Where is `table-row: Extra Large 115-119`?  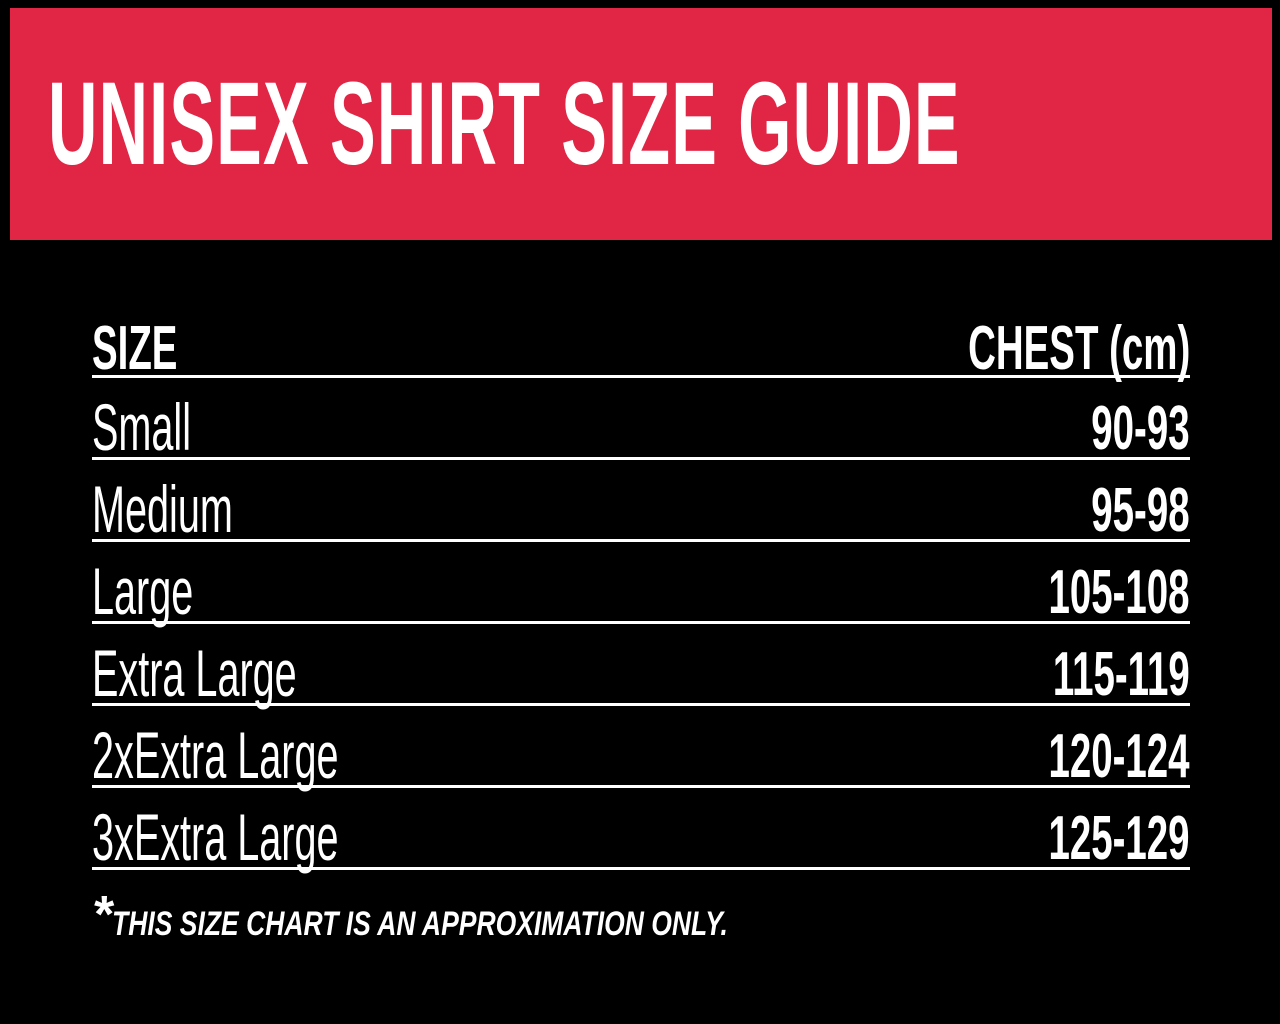
table-row: Extra Large 115-119 is located at coordinates (641, 665).